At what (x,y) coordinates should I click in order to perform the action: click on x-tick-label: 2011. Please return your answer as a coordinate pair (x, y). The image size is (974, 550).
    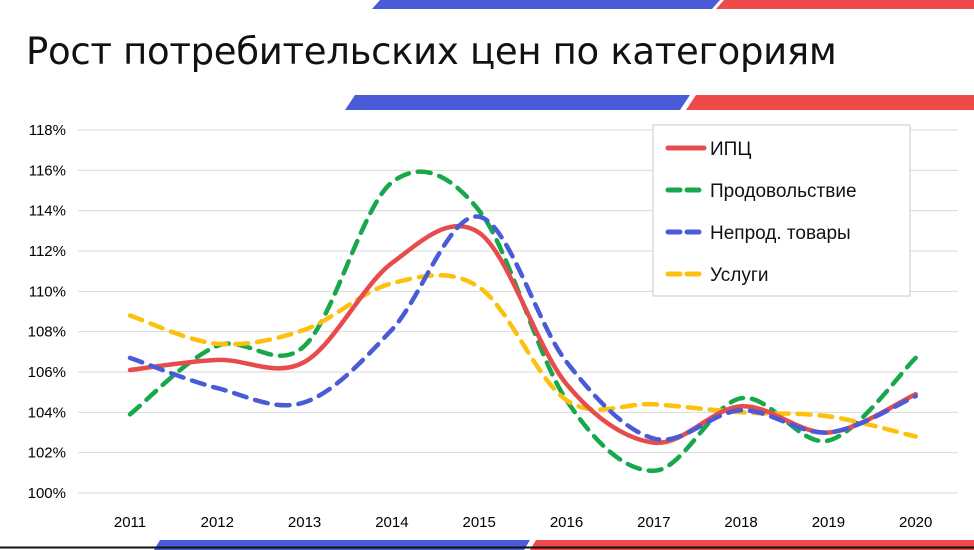
    Looking at the image, I should click on (130, 522).